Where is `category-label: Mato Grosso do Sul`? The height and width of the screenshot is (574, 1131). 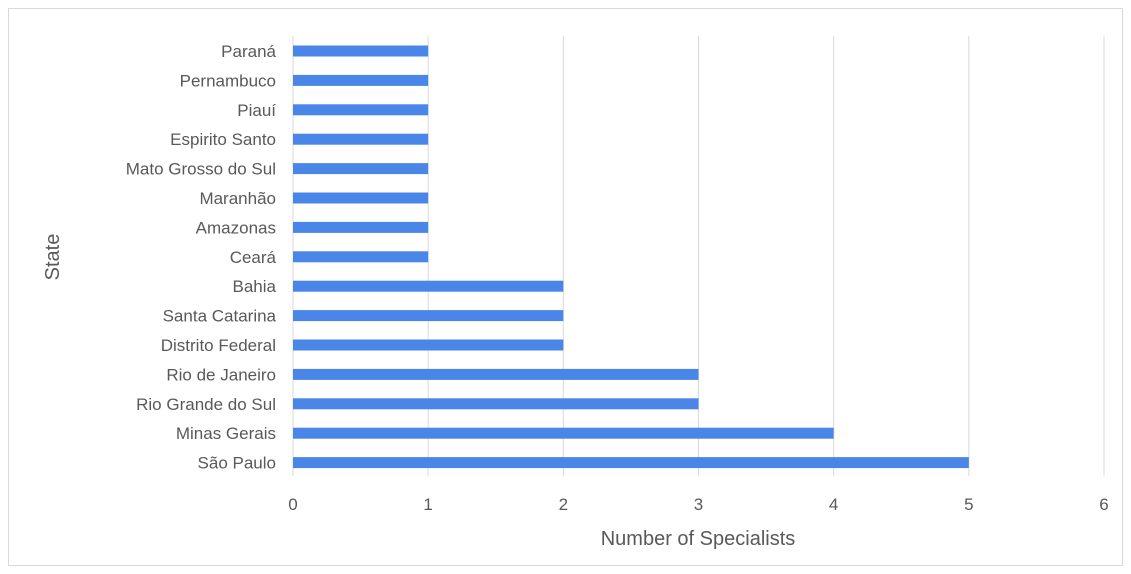
category-label: Mato Grosso do Sul is located at coordinates (201, 169).